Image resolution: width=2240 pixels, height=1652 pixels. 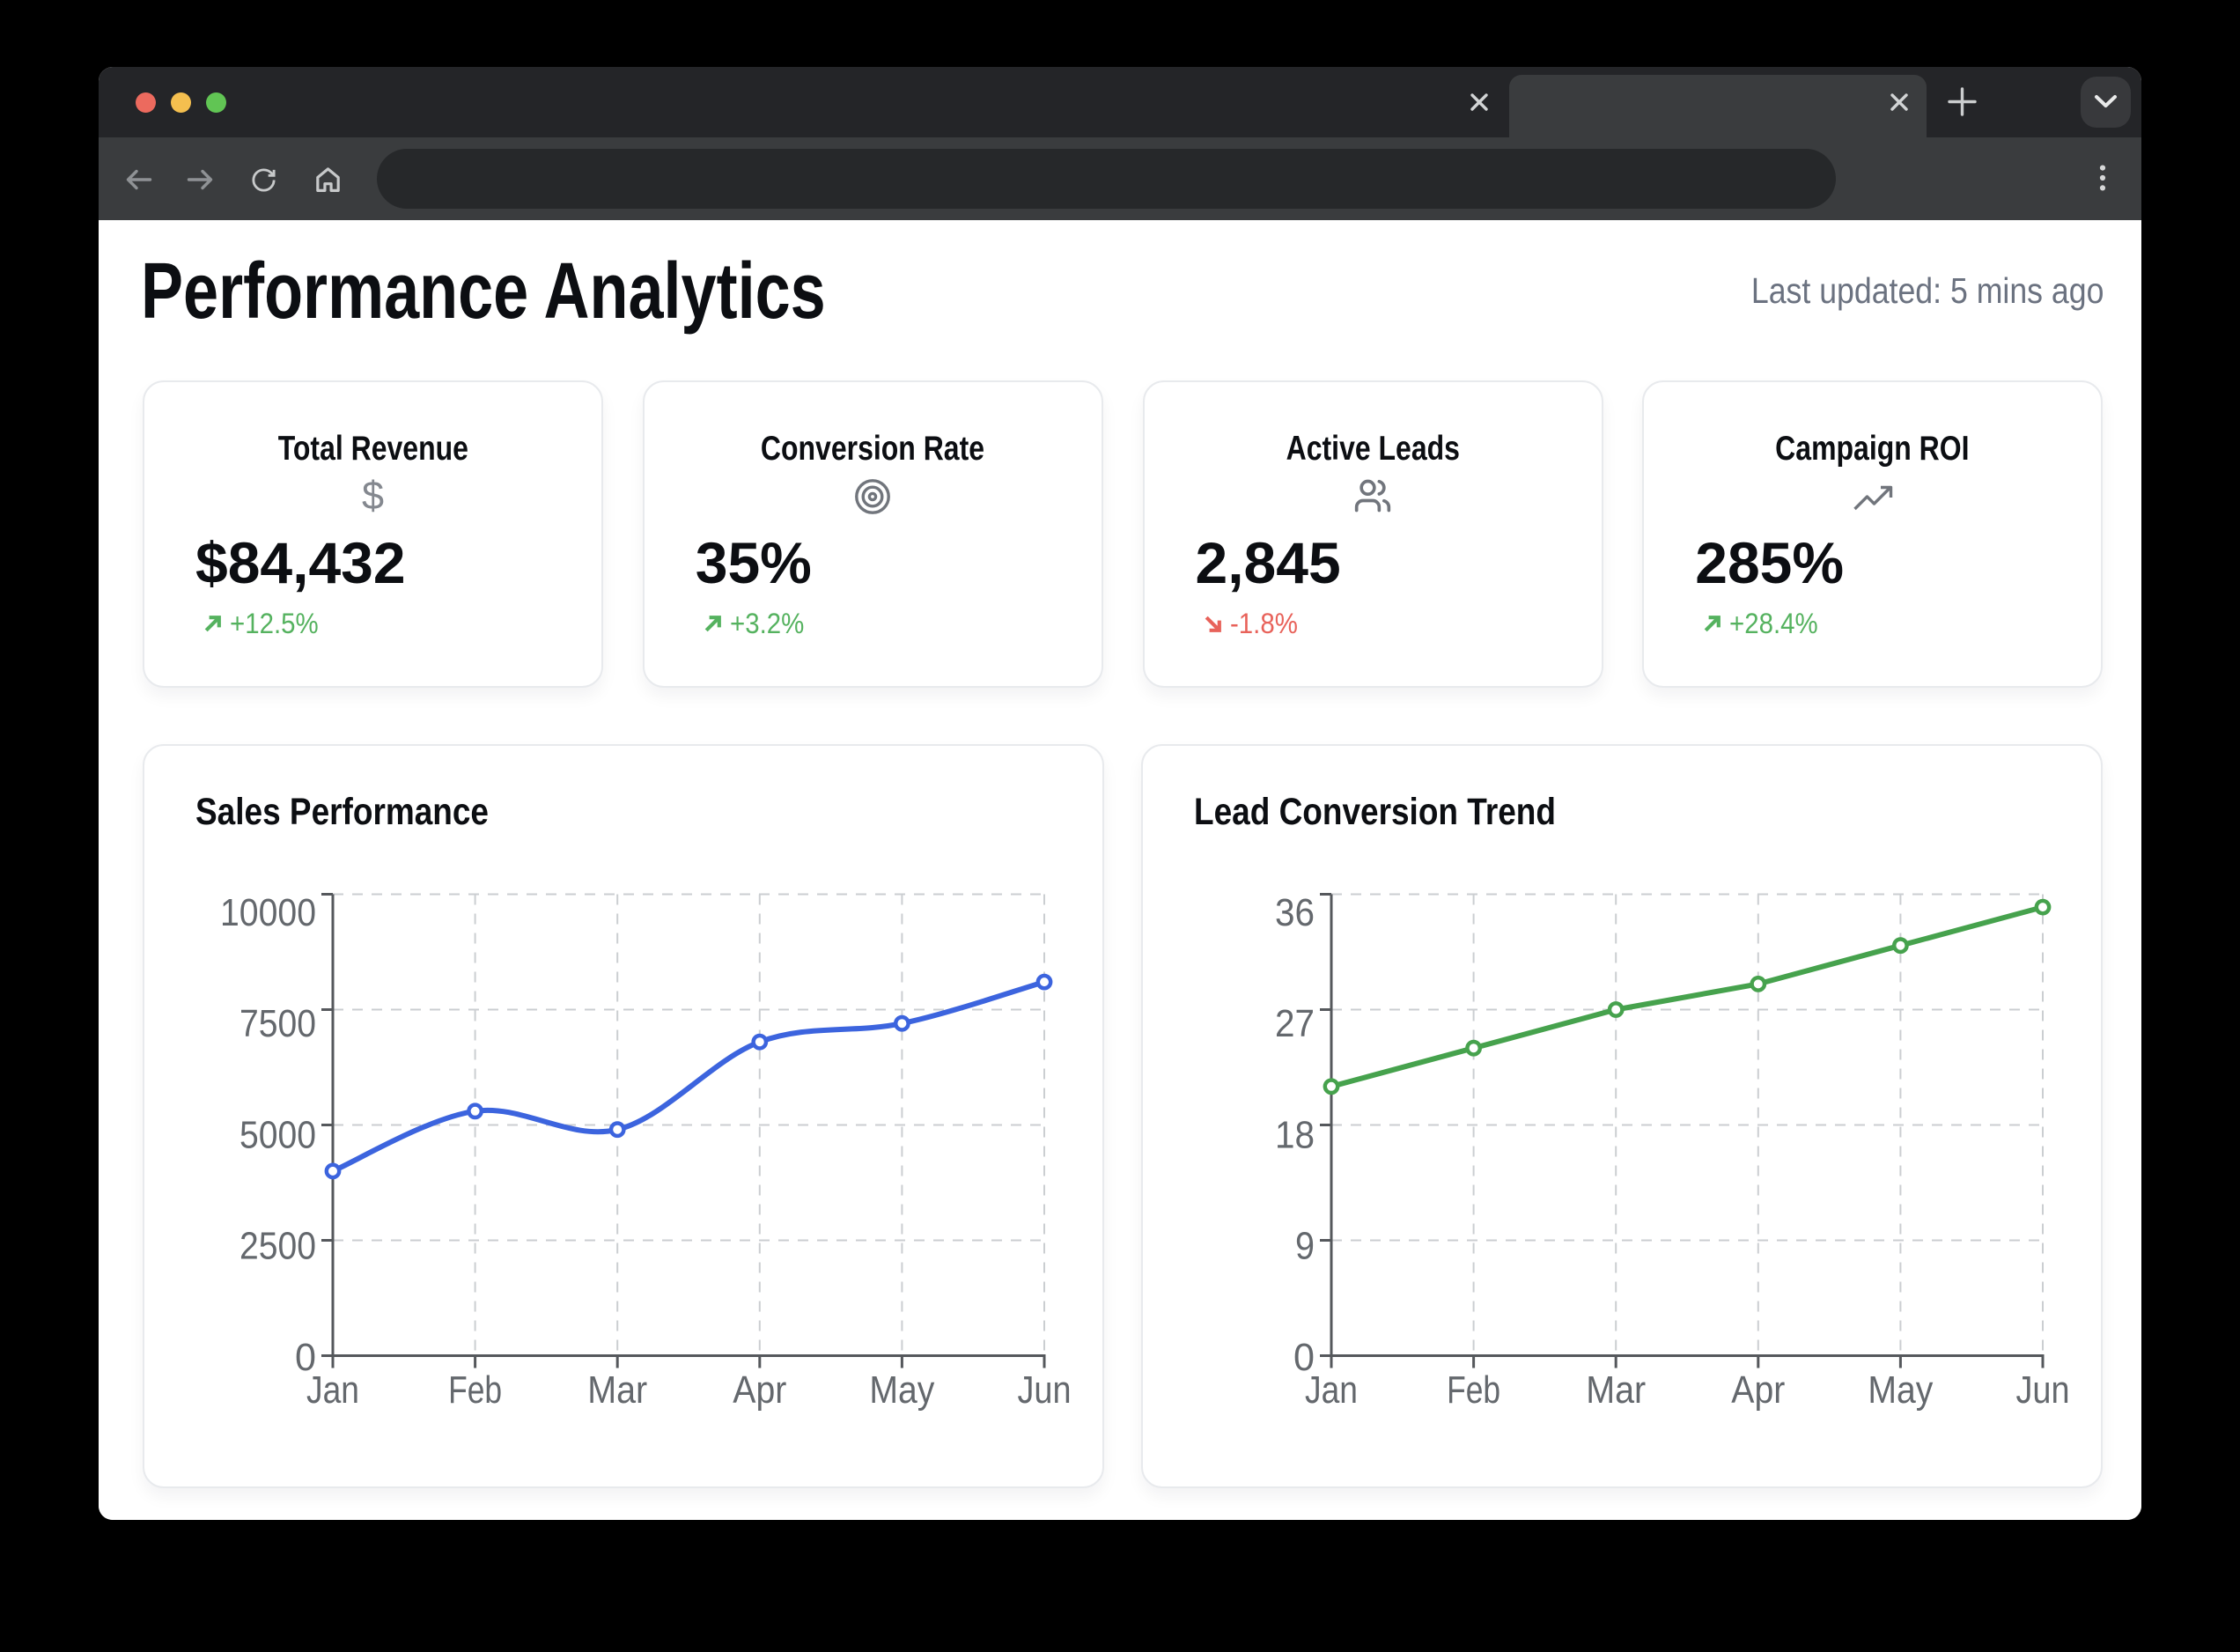 What do you see at coordinates (1295, 1134) in the screenshot?
I see `svg-text: 18` at bounding box center [1295, 1134].